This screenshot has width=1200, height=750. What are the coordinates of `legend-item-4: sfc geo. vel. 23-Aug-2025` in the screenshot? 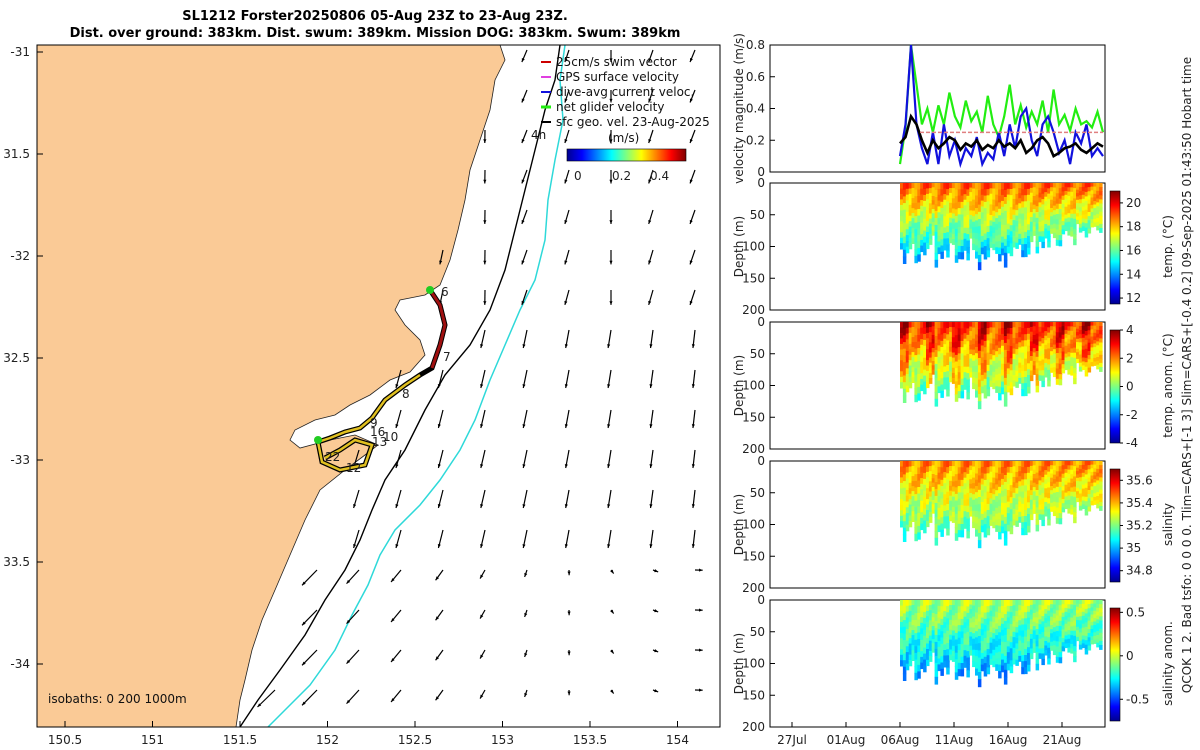 It's located at (633, 122).